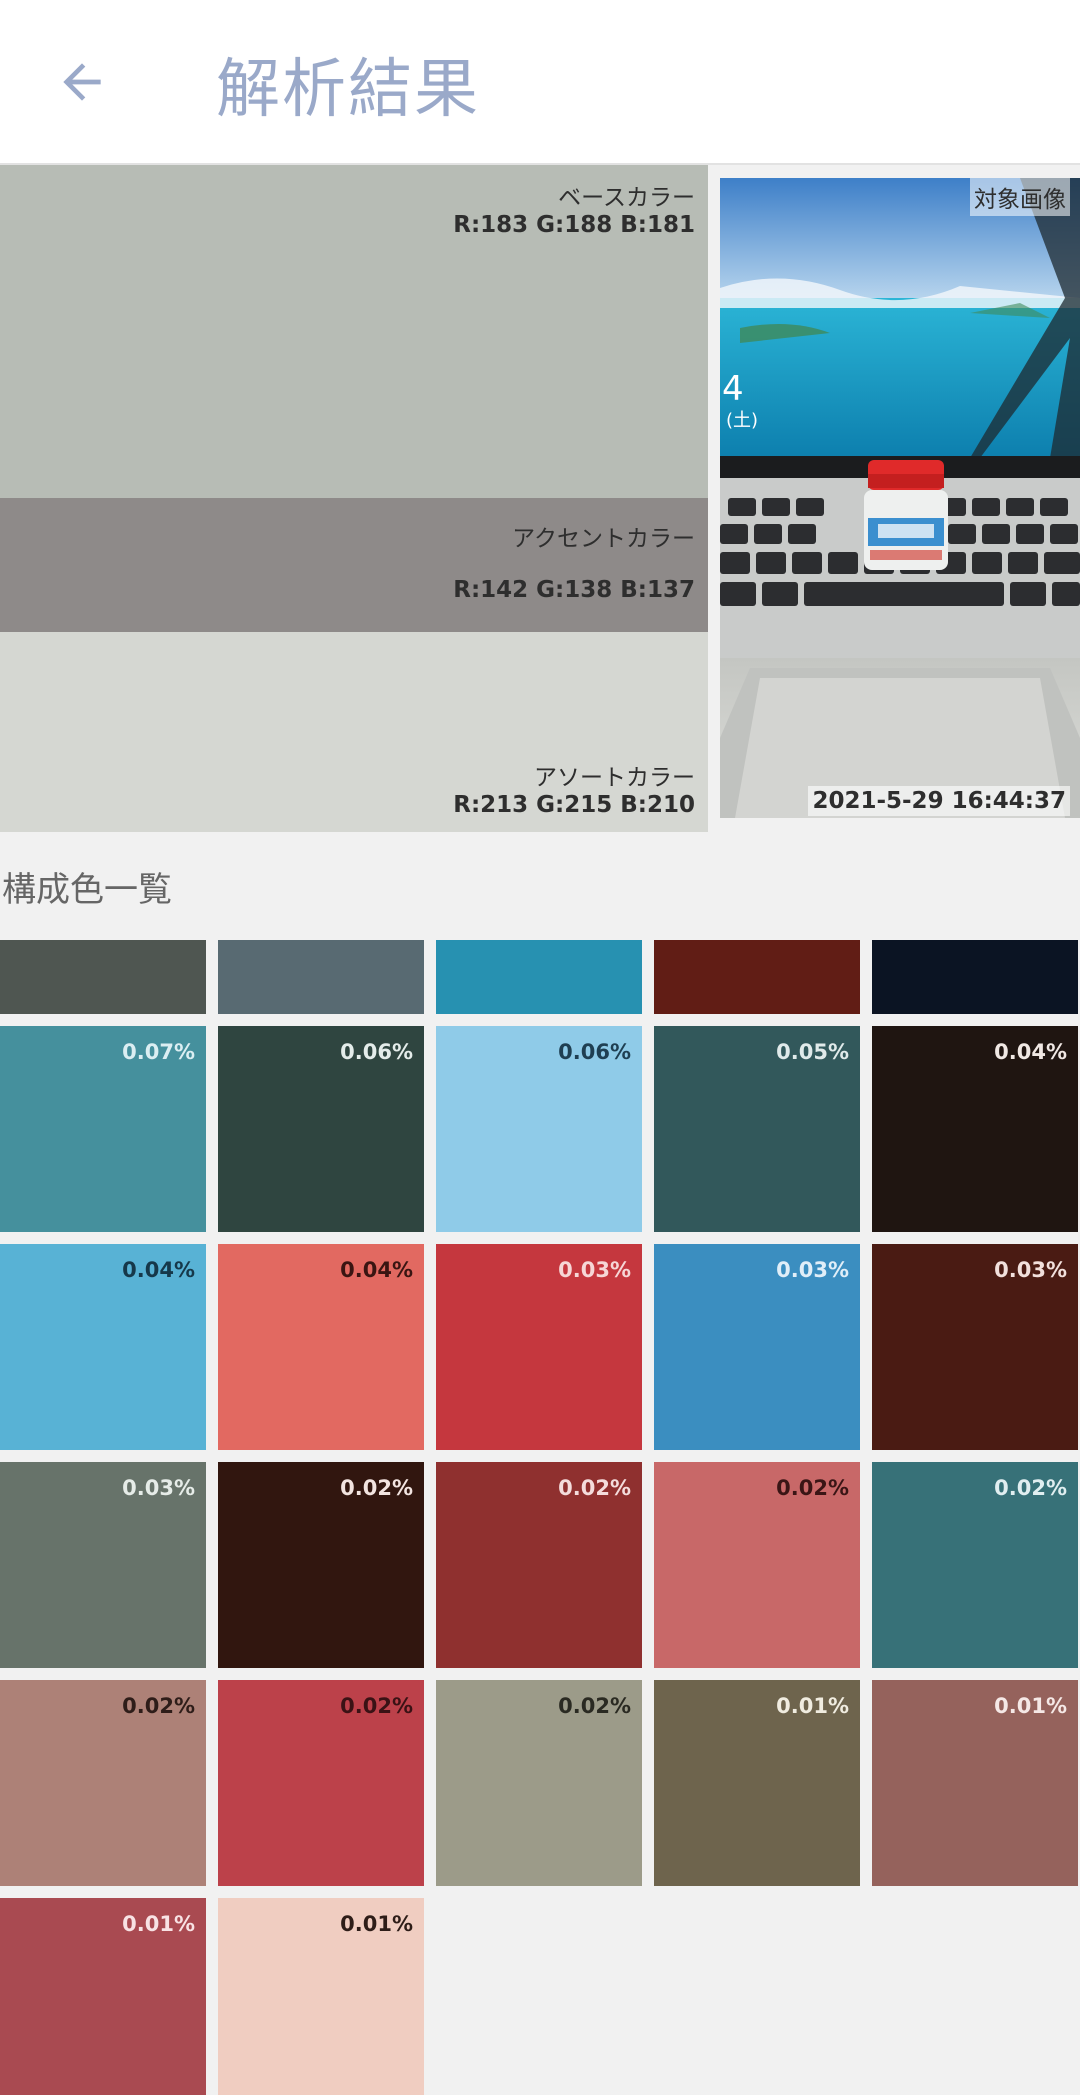 The height and width of the screenshot is (2095, 1080). I want to click on assort-color-rgb: R:213 G:215 B:210, so click(574, 805).